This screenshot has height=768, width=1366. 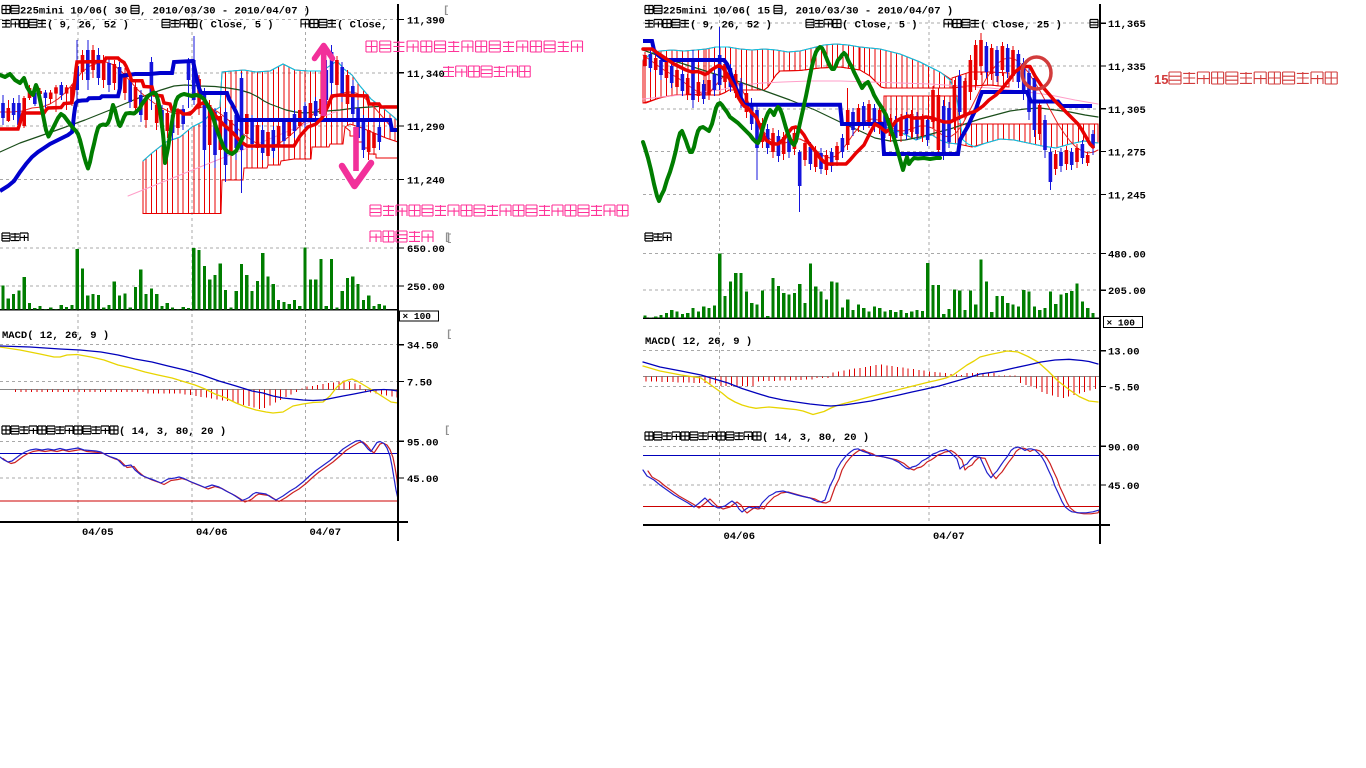 I want to click on svg-text: 205.00, so click(x=1127, y=292).